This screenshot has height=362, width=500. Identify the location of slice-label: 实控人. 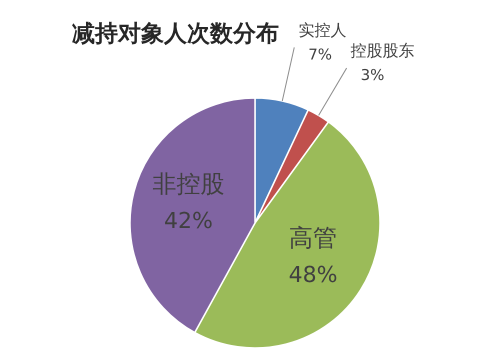
(322, 30).